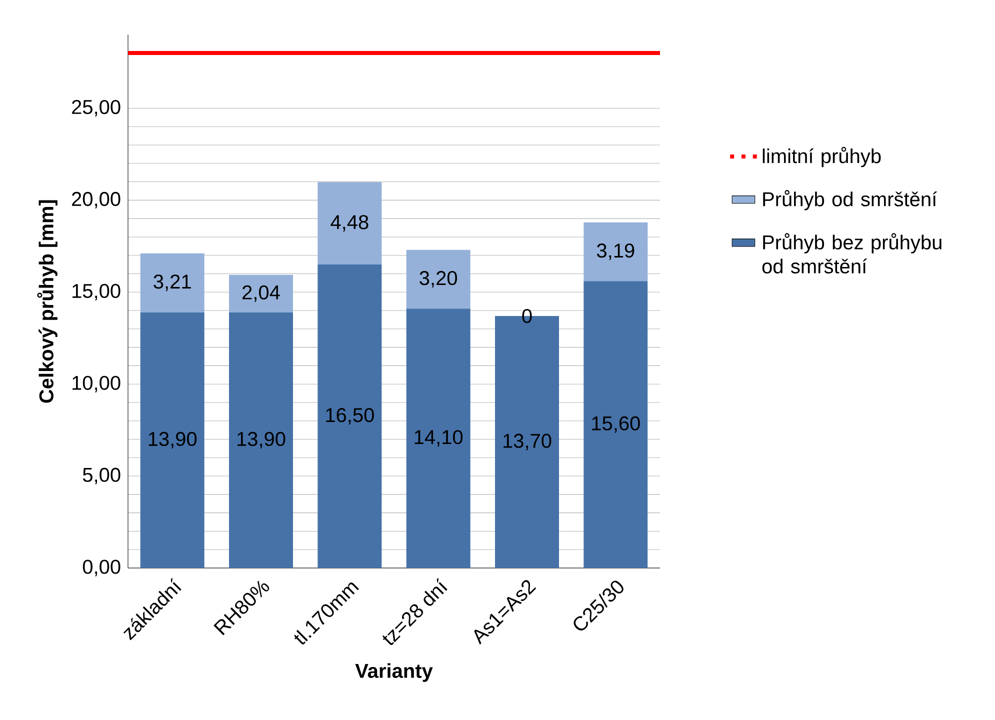  I want to click on data-label: 3,21, so click(172, 283).